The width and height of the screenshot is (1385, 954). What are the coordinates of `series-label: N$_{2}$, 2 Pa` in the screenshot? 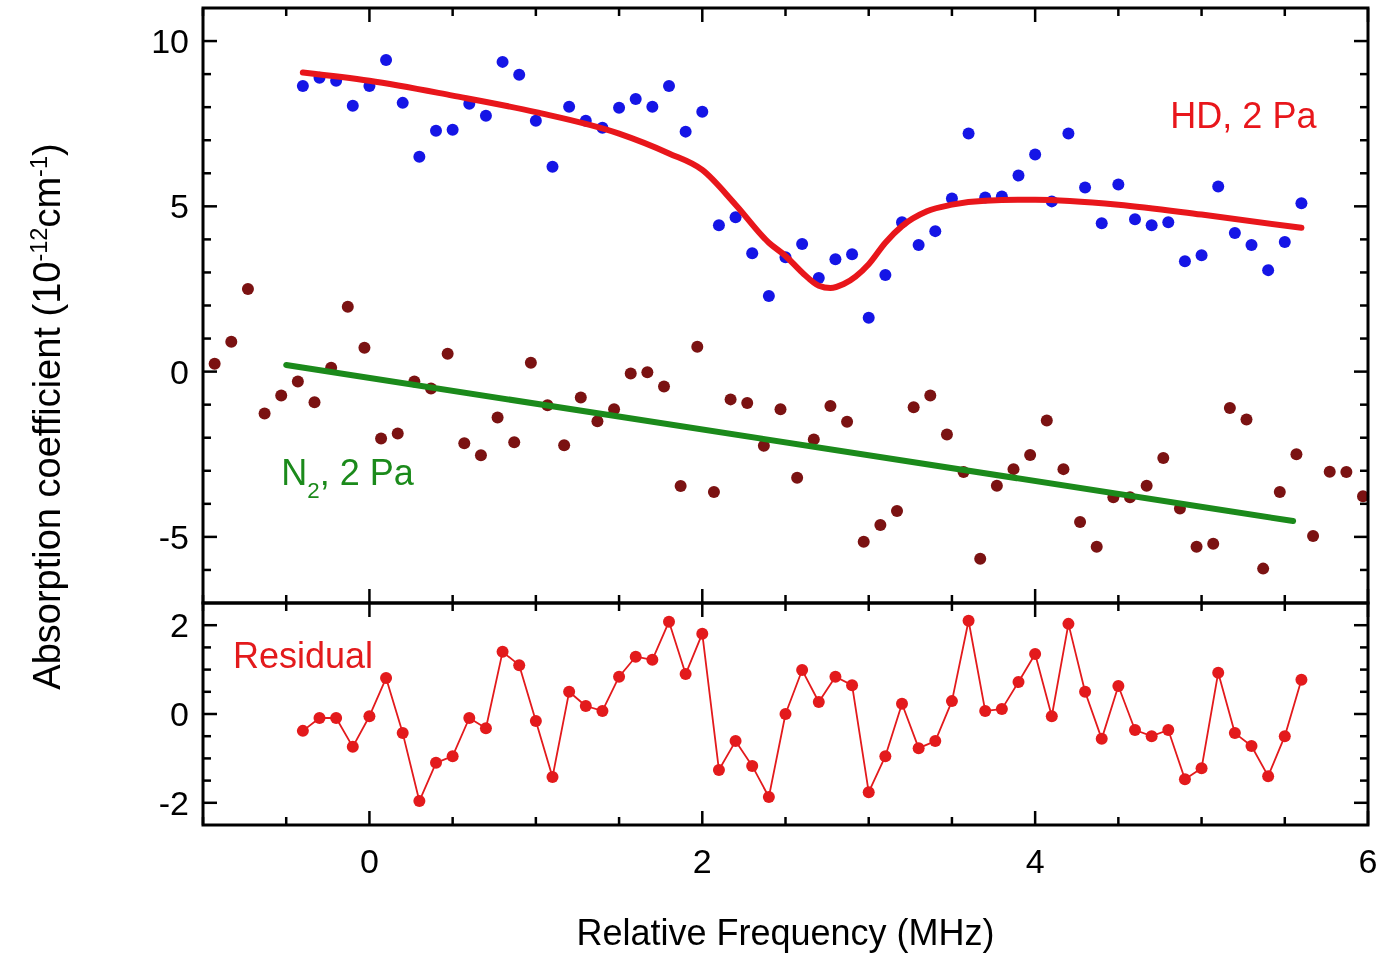 It's located at (348, 477).